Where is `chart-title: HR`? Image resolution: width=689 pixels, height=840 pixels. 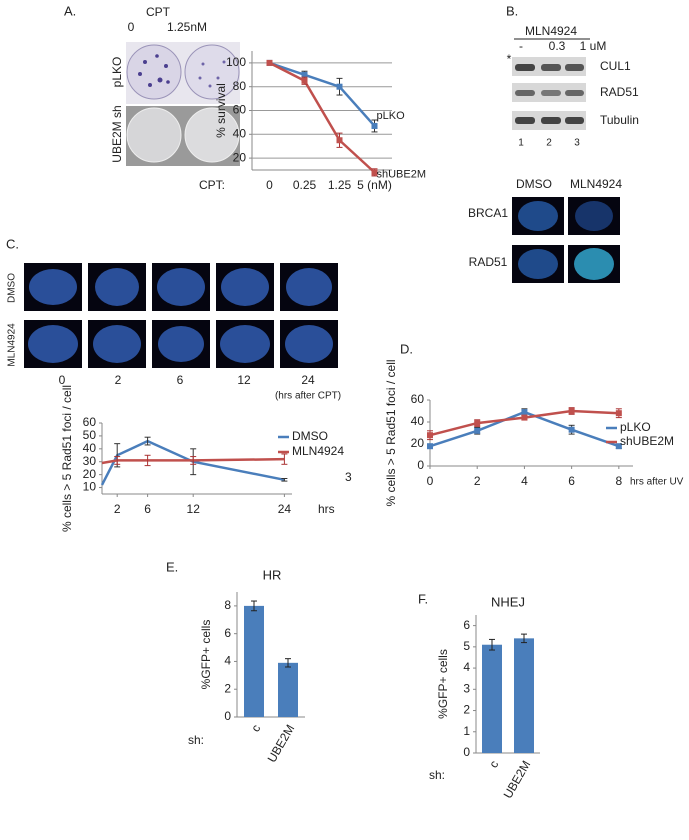 chart-title: HR is located at coordinates (272, 574).